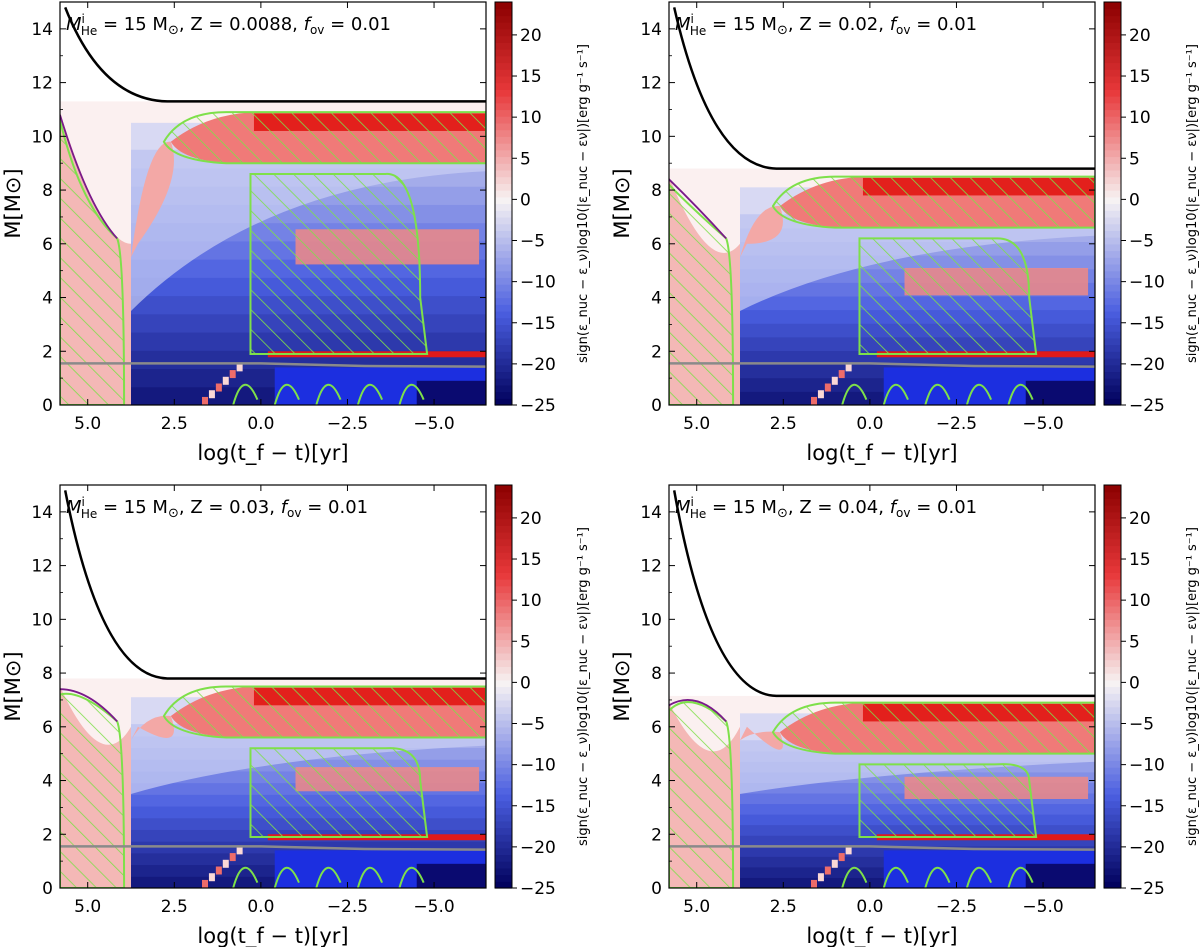  What do you see at coordinates (1140, 36) in the screenshot?
I see `colorbar-tick-label: 20` at bounding box center [1140, 36].